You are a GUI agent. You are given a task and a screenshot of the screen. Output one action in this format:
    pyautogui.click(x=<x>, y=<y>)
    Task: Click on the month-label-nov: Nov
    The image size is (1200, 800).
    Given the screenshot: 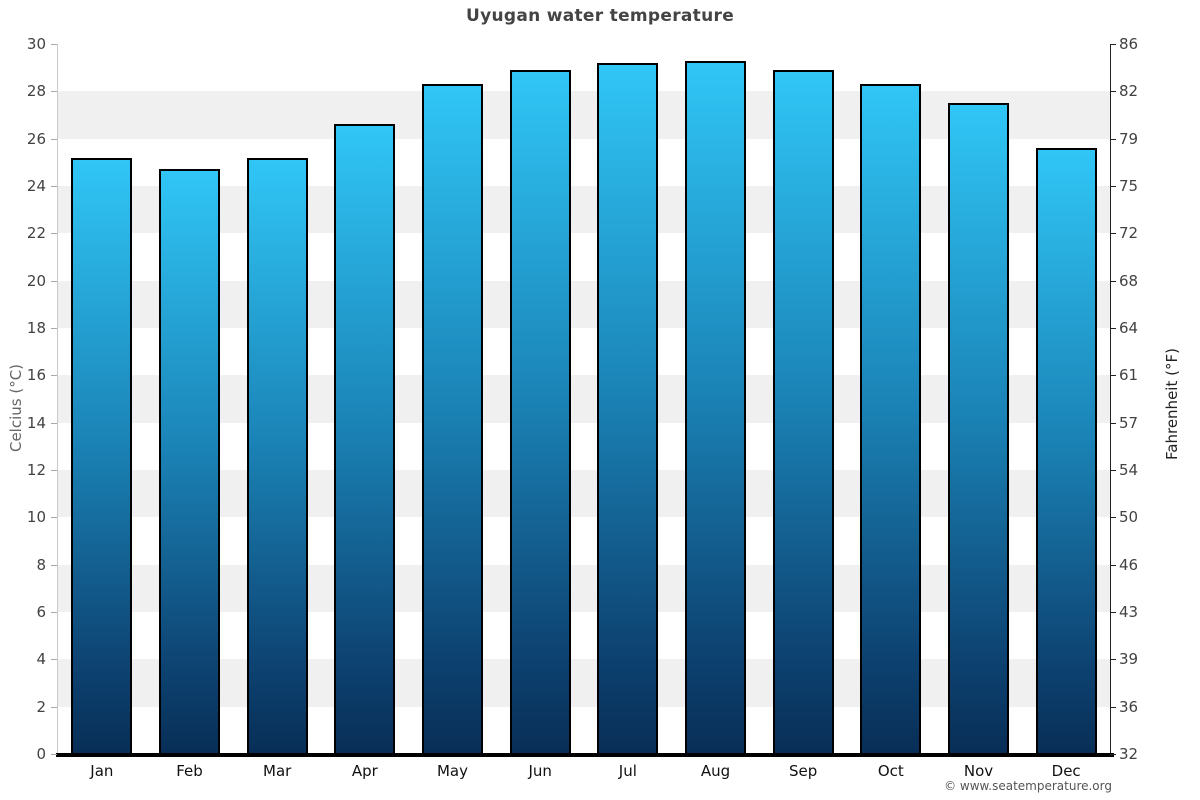 What is the action you would take?
    pyautogui.click(x=978, y=771)
    